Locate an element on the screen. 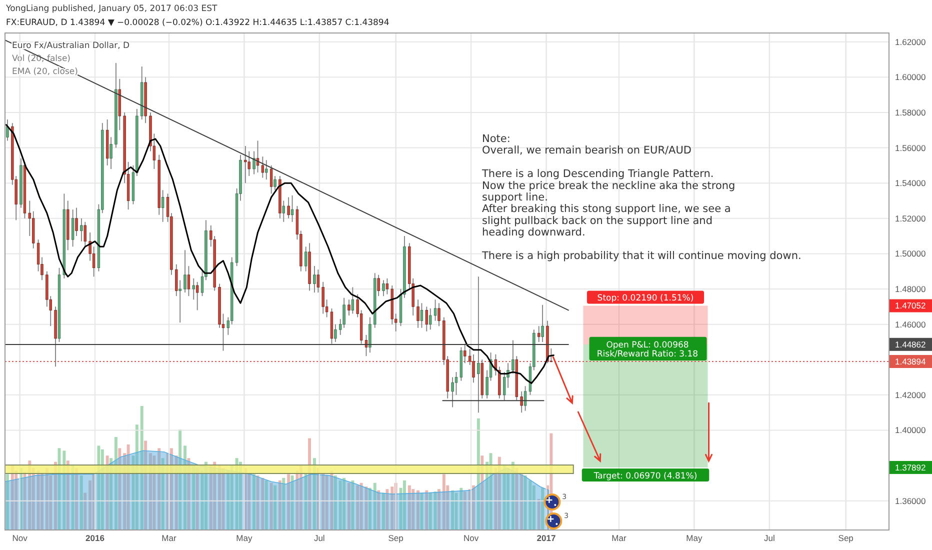  y-tick-label: 1.40000 is located at coordinates (910, 430).